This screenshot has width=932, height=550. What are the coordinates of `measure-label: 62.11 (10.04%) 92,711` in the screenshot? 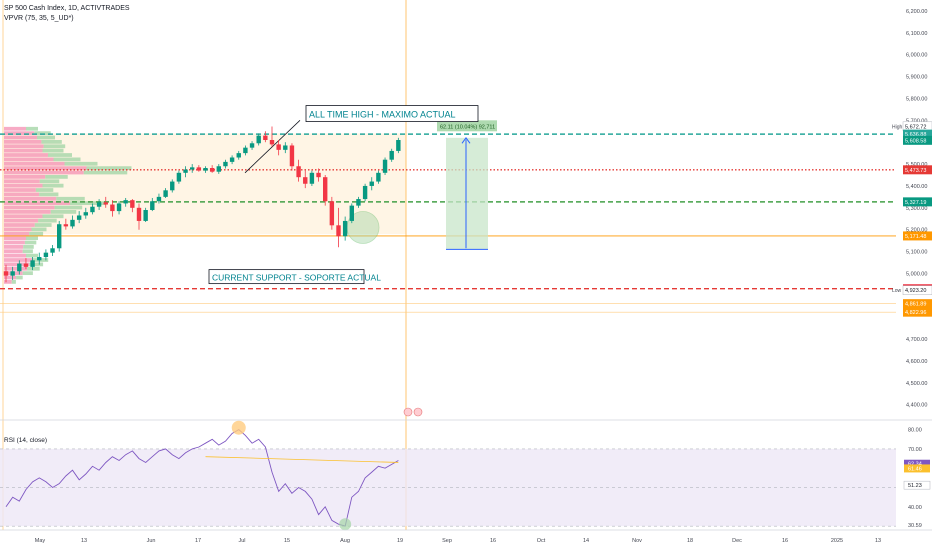 It's located at (467, 127).